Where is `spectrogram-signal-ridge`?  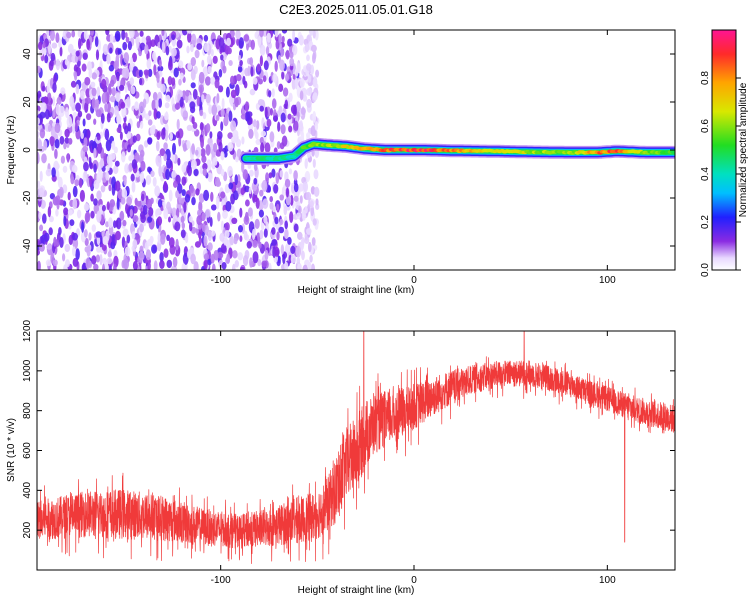 spectrogram-signal-ridge is located at coordinates (457, 151).